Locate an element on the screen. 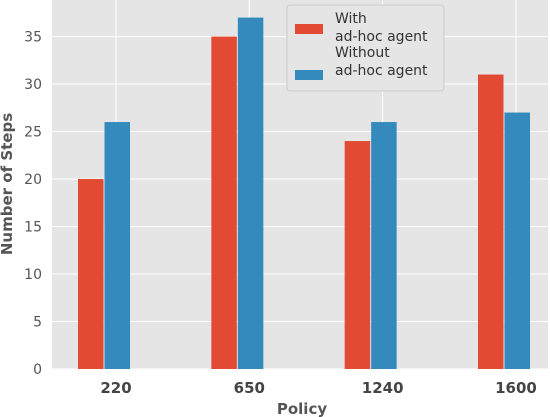  legend-label: With is located at coordinates (351, 19).